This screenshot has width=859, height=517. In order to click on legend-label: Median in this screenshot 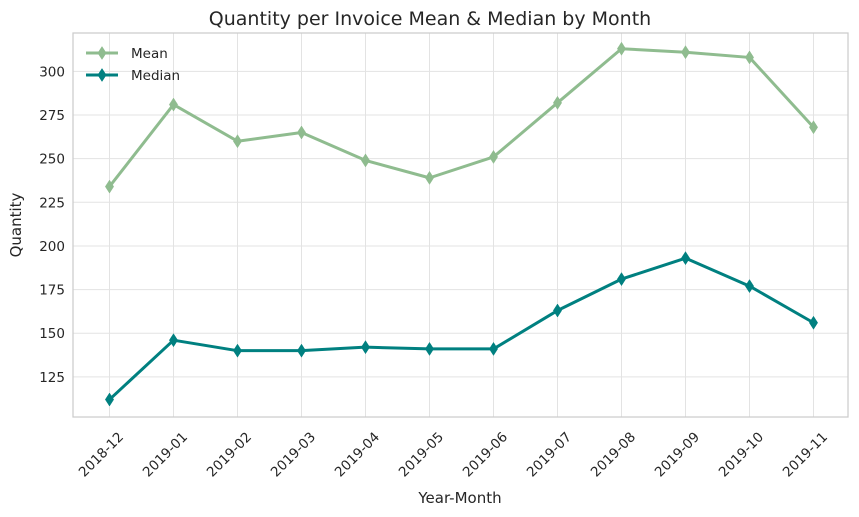, I will do `click(155, 76)`.